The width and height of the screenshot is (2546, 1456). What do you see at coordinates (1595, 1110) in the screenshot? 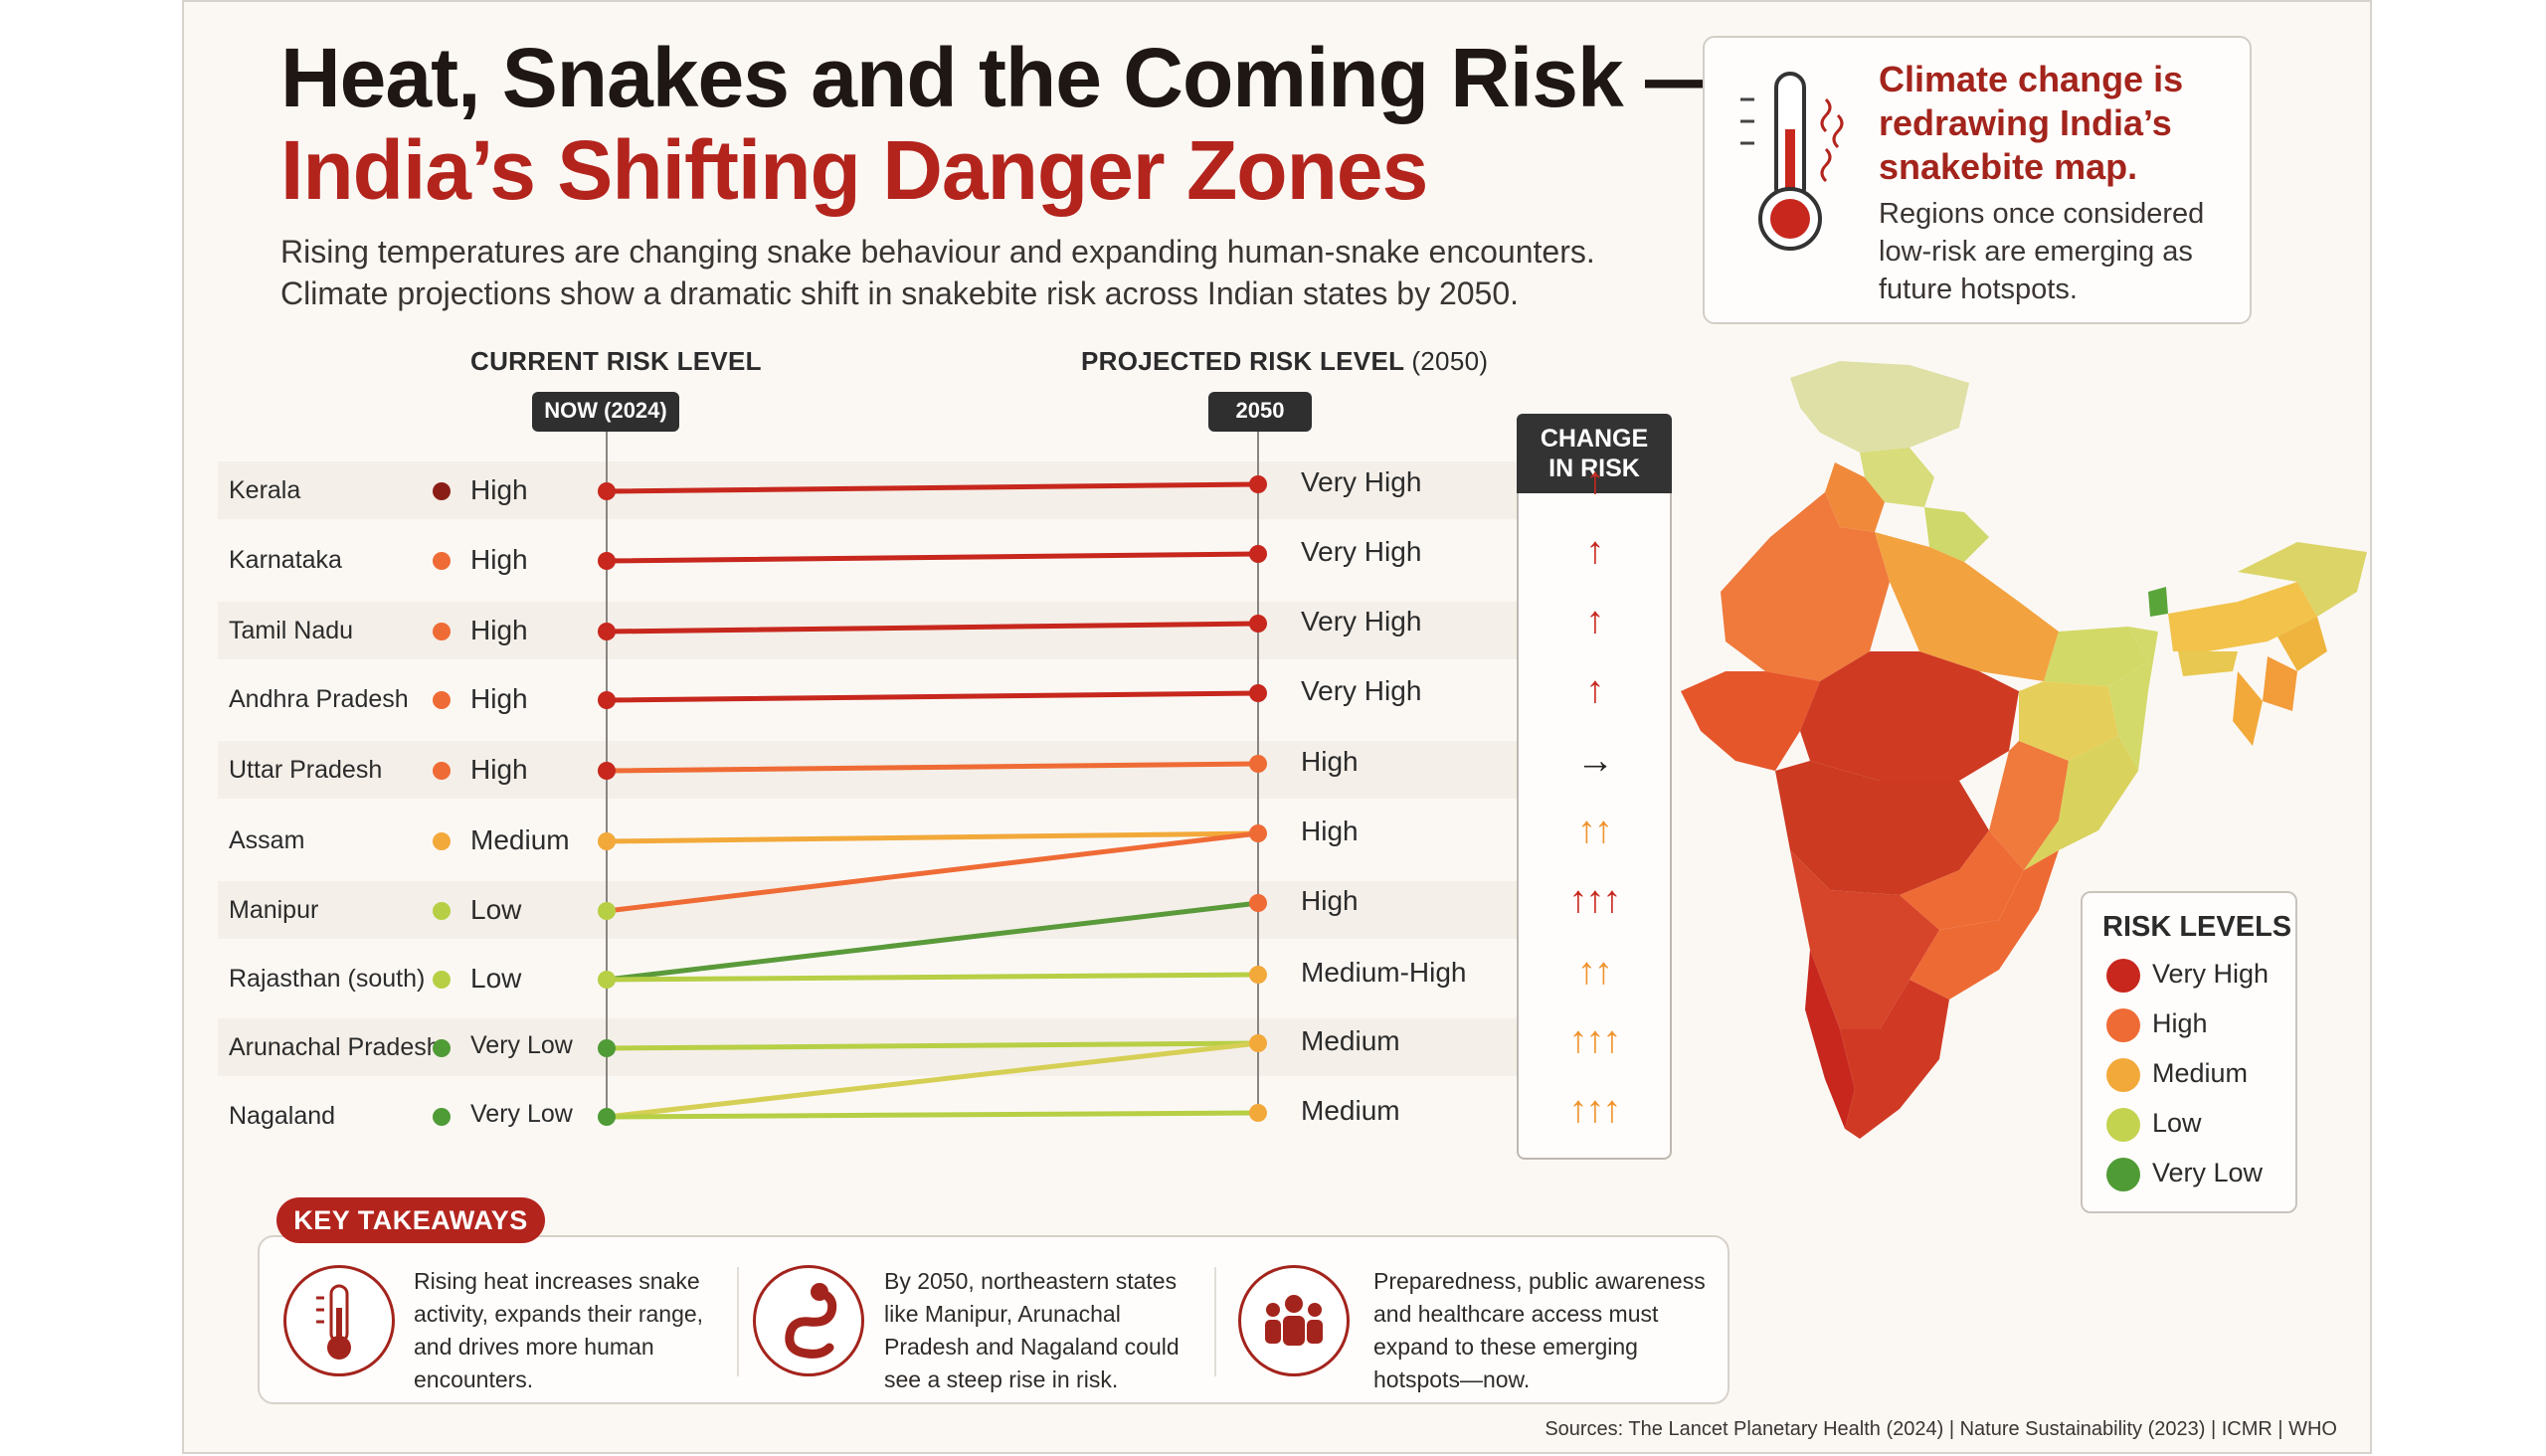
I see `change-arrow-nagaland: ↑↑↑` at bounding box center [1595, 1110].